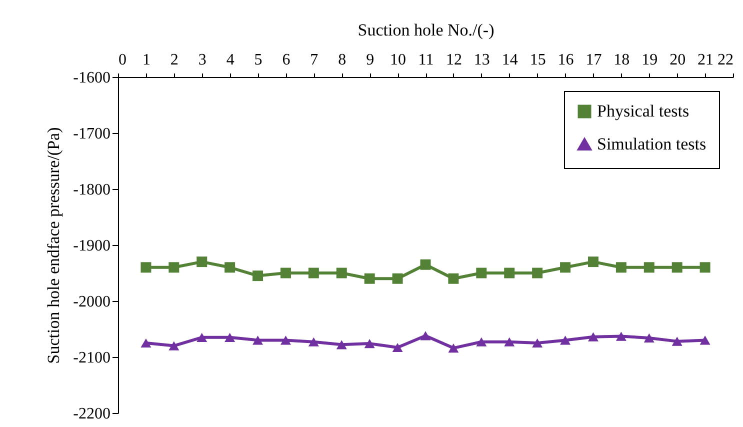  I want to click on x-axis-title: Suction hole No./(-), so click(426, 30).